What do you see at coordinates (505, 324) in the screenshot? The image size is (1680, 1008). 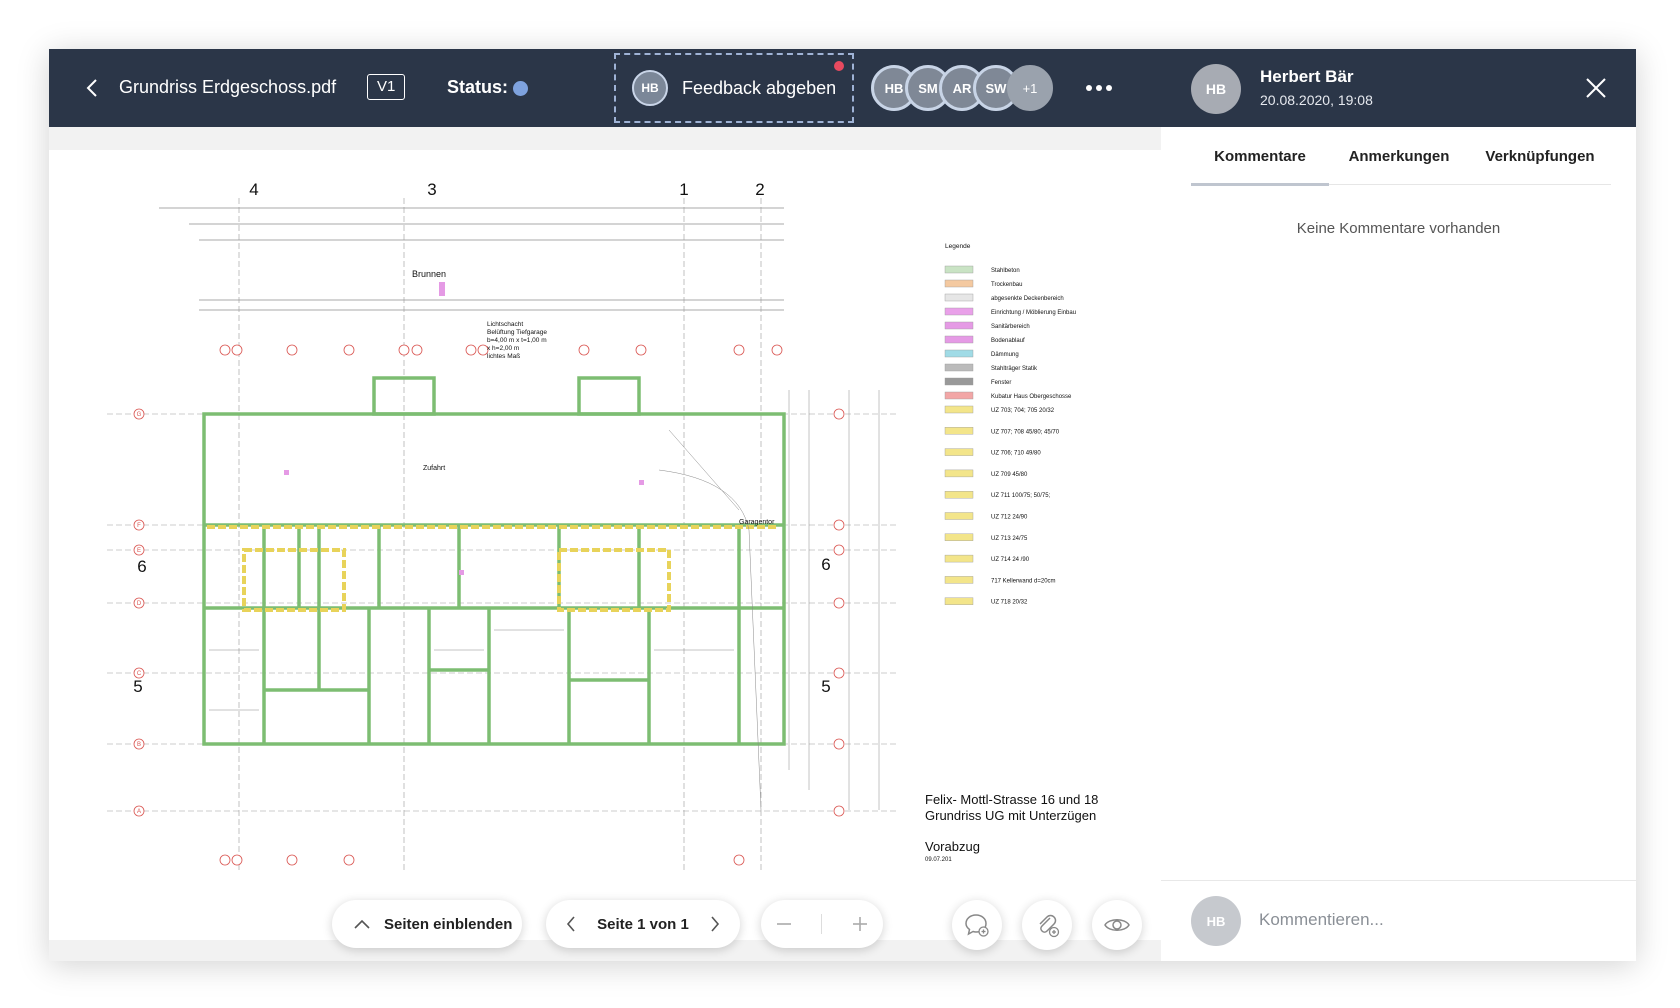 I see `drawing-label: Lichtschacht` at bounding box center [505, 324].